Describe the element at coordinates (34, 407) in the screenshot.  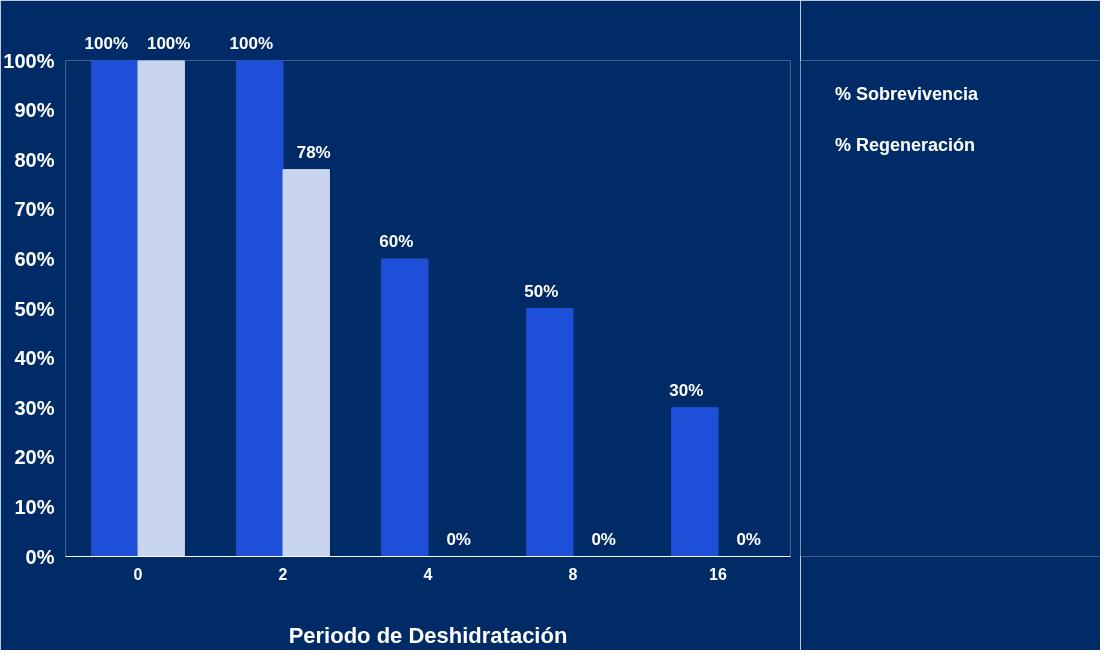
I see `y-tick-label: 30%` at that location.